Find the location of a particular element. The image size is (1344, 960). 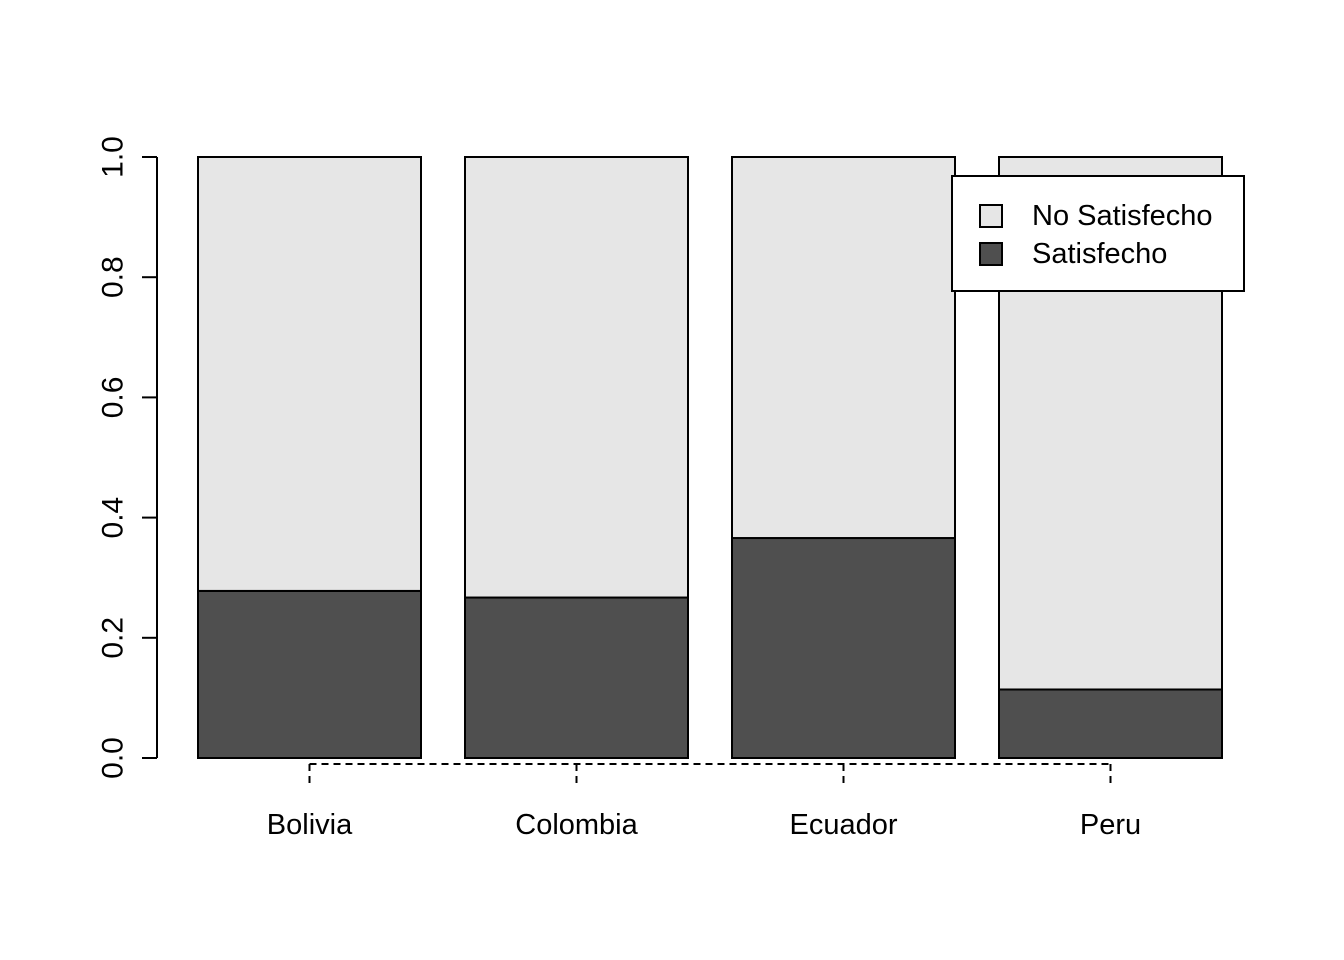

x-tick-label-peru: Peru is located at coordinates (1110, 825).